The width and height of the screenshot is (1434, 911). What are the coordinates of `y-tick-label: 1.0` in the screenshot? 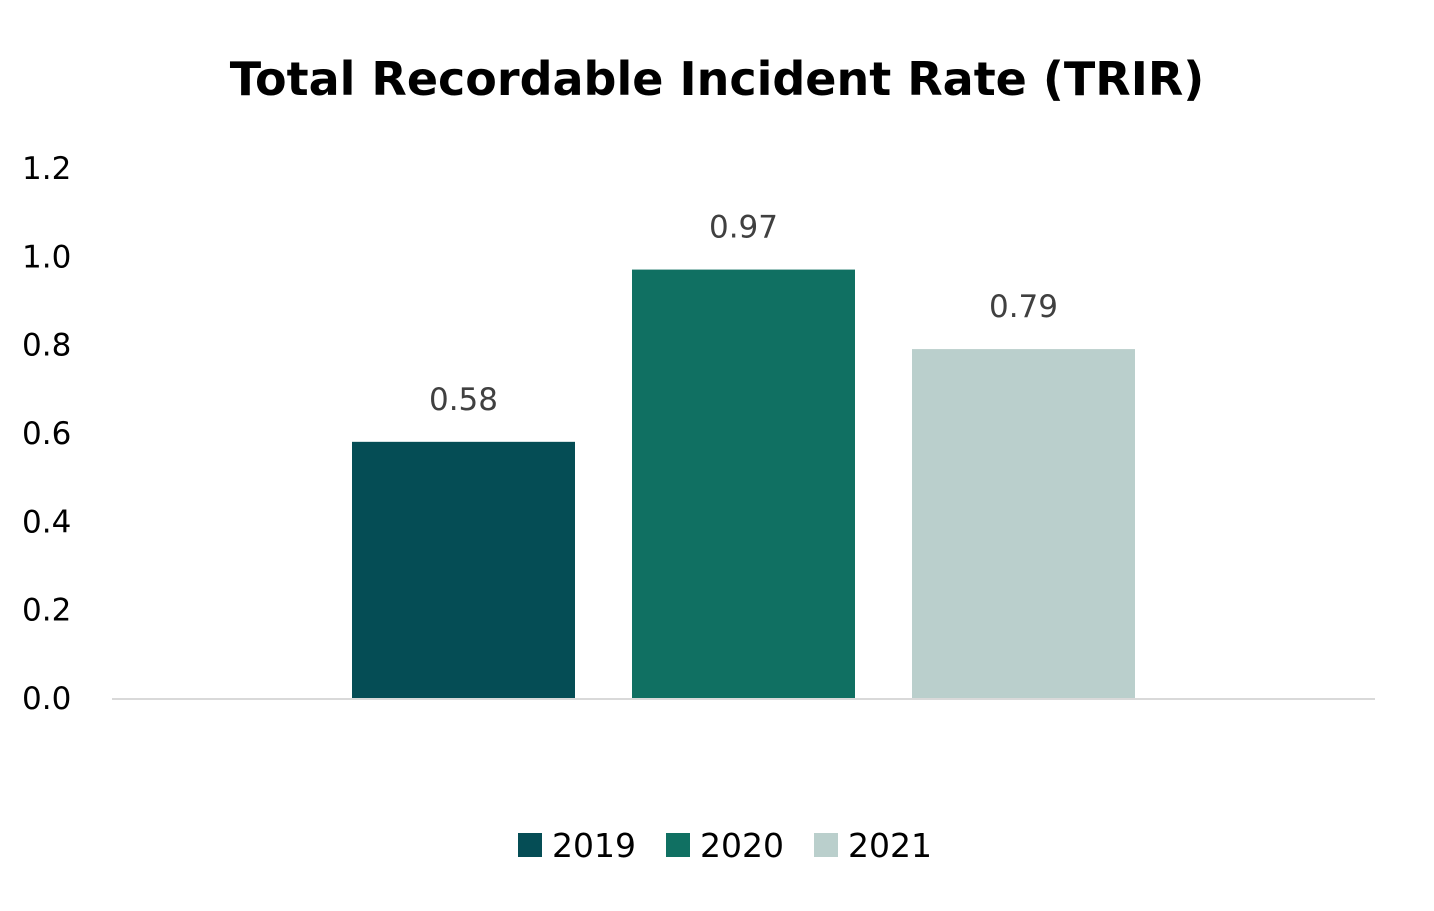 It's located at (46, 257).